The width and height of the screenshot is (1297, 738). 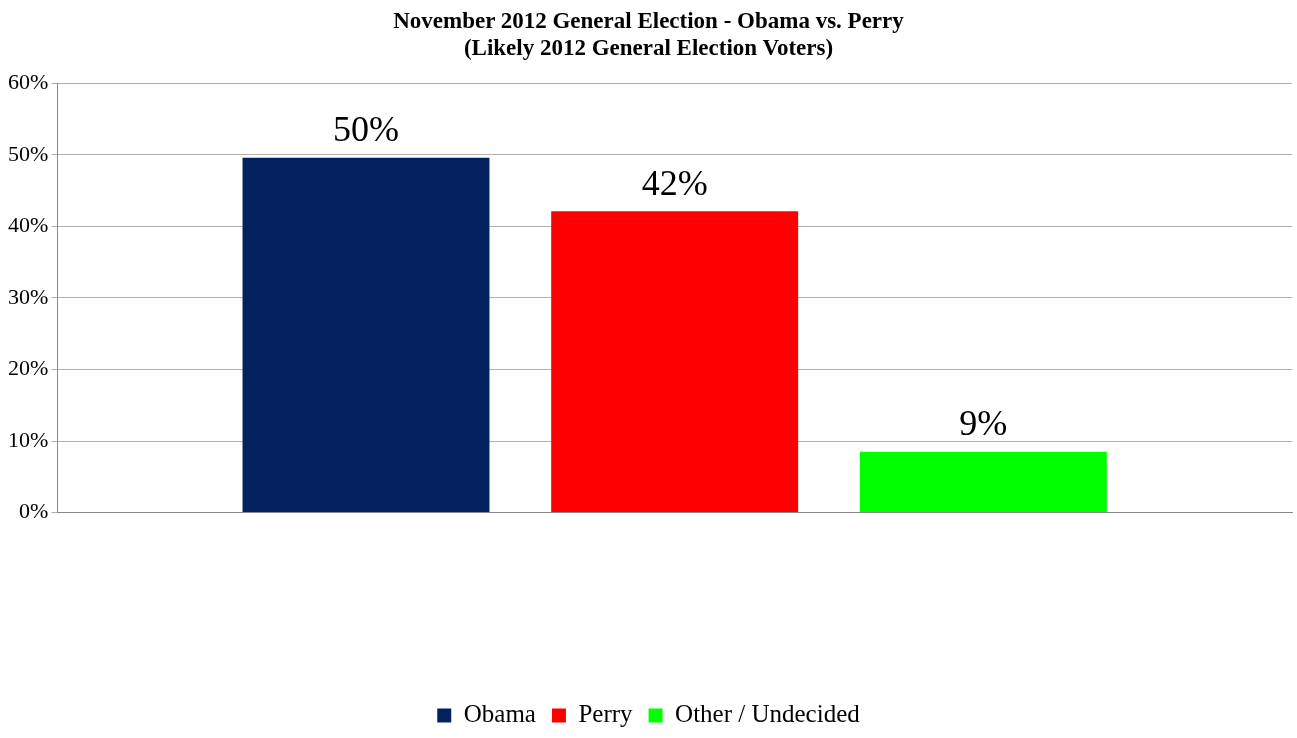 I want to click on legend-label: Perry, so click(x=606, y=714).